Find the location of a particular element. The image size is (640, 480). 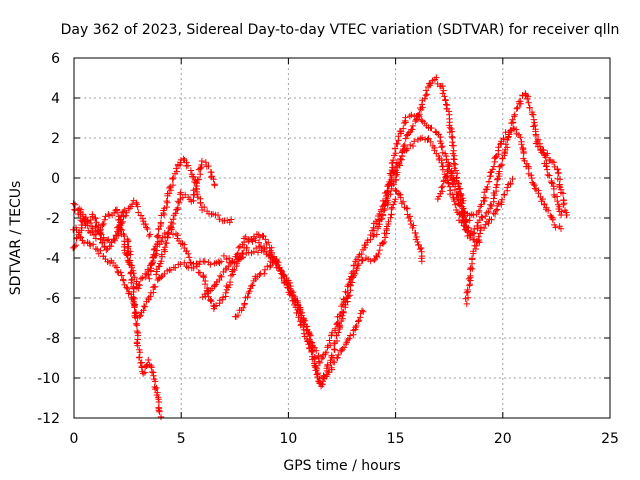

y-tick-label: 6 is located at coordinates (55, 59).